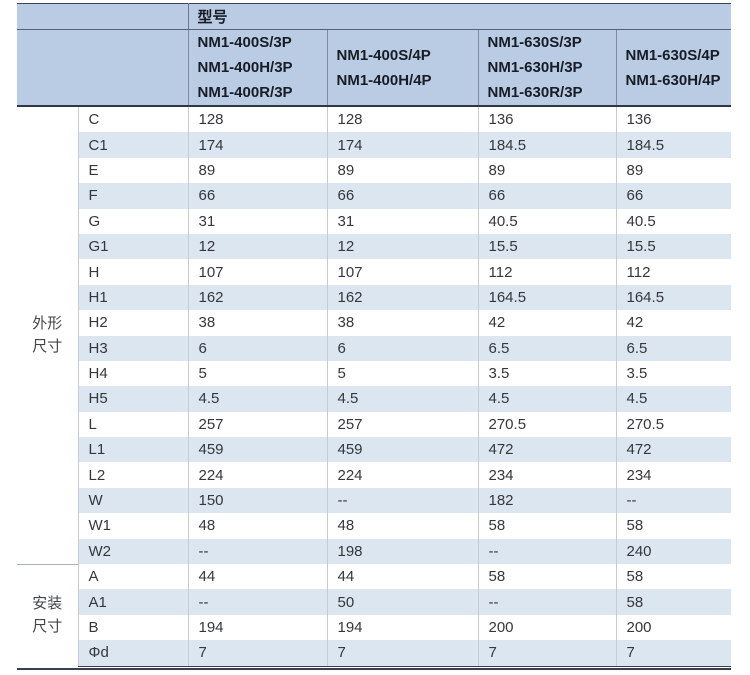  What do you see at coordinates (673, 551) in the screenshot?
I see `value-cell: 240` at bounding box center [673, 551].